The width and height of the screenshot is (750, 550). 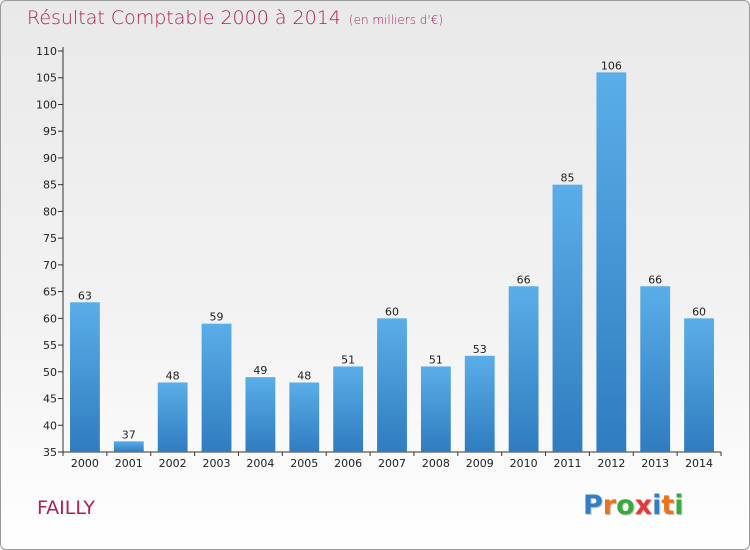 I want to click on logo-letter: t, so click(x=668, y=505).